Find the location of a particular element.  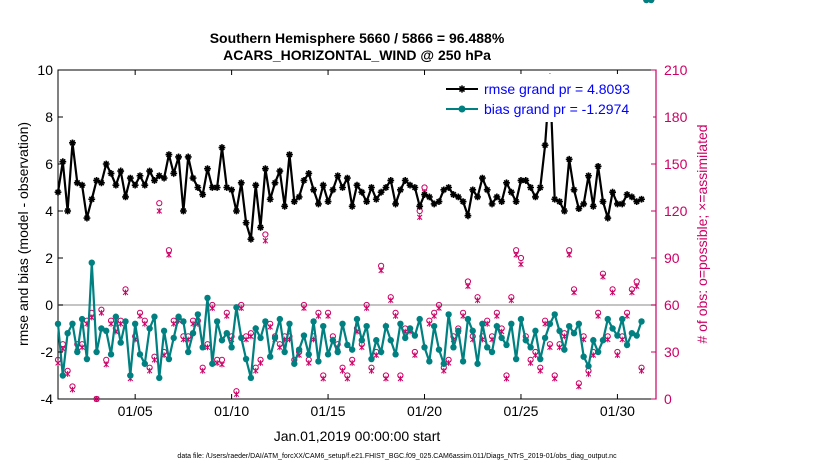

y-right-tick-label: 210 is located at coordinates (676, 70).